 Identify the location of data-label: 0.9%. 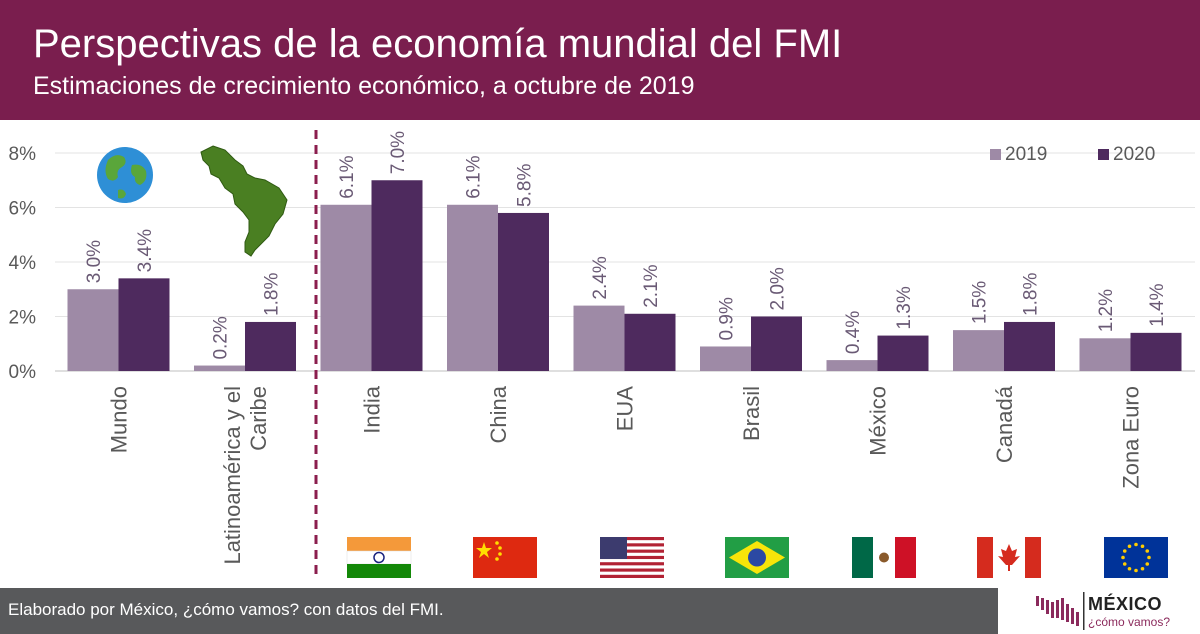
(727, 318).